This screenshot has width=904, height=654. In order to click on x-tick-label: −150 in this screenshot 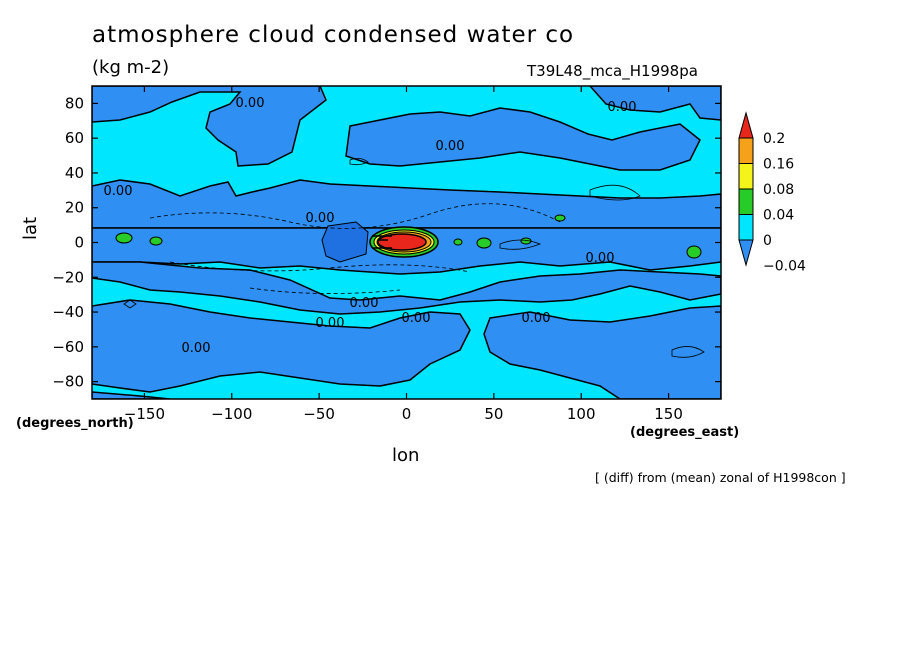, I will do `click(144, 414)`.